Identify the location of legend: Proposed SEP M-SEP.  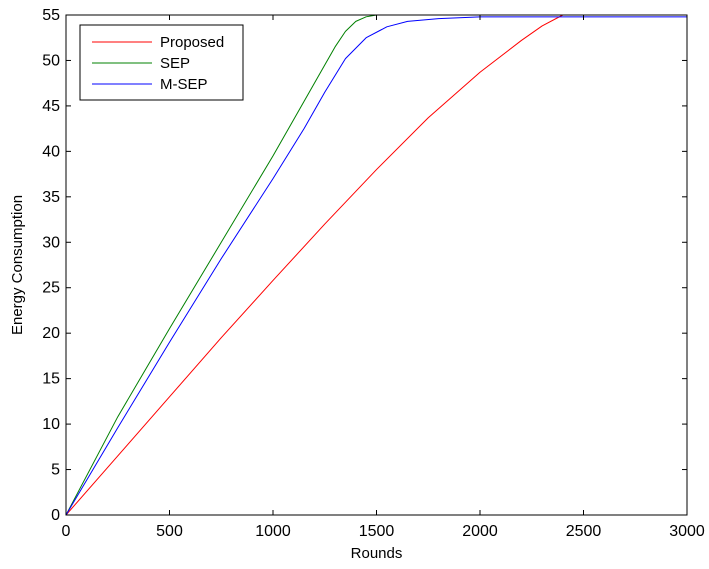
(161, 62).